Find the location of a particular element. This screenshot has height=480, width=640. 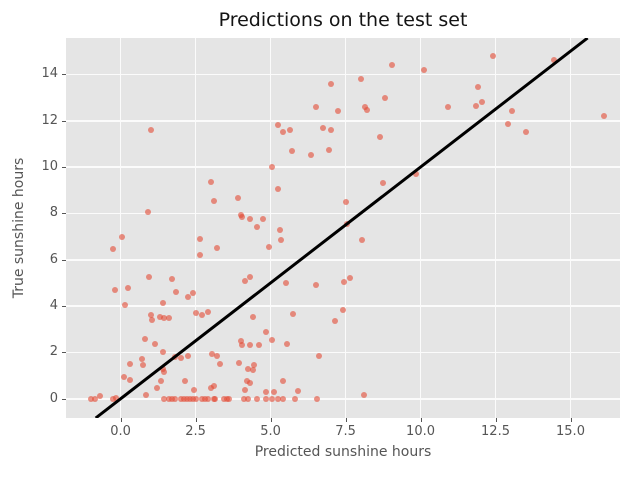

y-tick-label: 12 is located at coordinates (49, 120).